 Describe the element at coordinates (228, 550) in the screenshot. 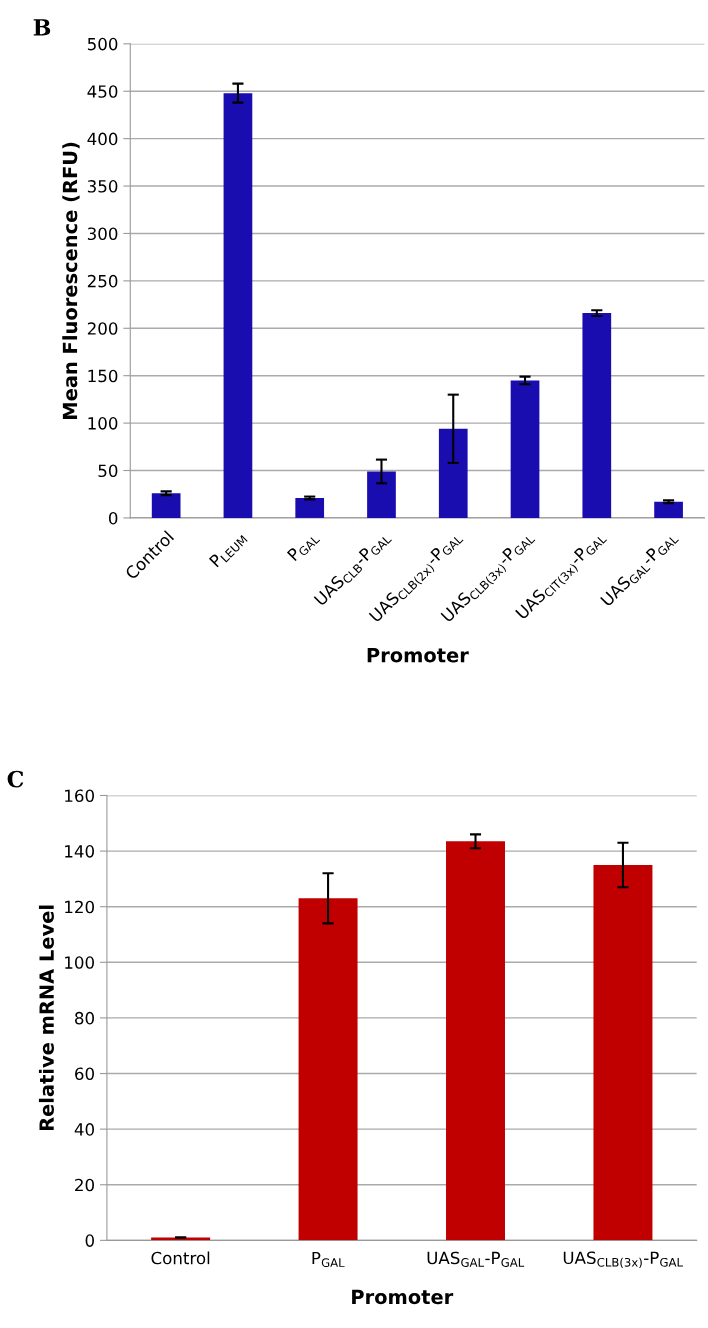

I see `x-tick-label: P$_{LEUM}$` at that location.